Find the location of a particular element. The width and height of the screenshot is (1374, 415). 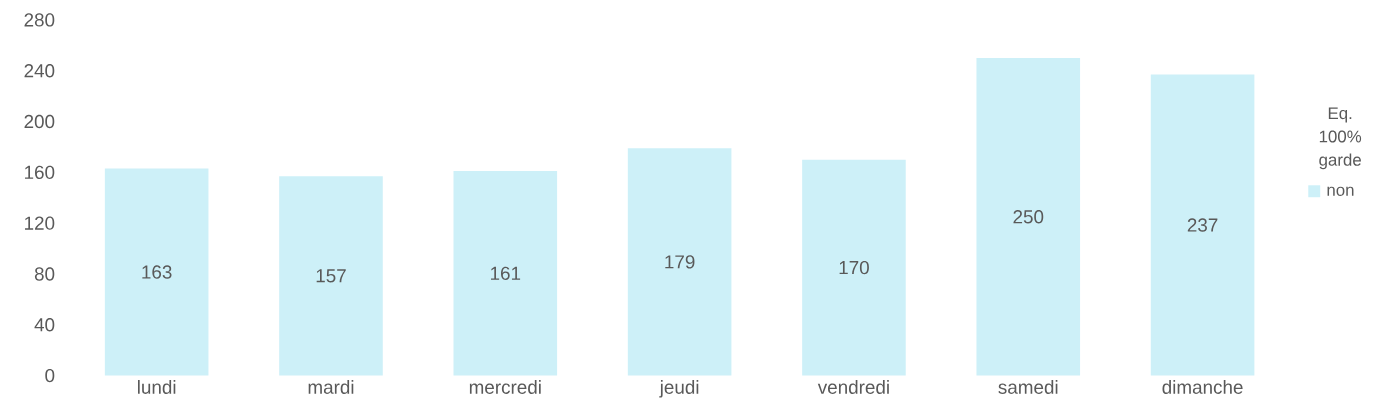

y-tick-label: 160 is located at coordinates (40, 172).